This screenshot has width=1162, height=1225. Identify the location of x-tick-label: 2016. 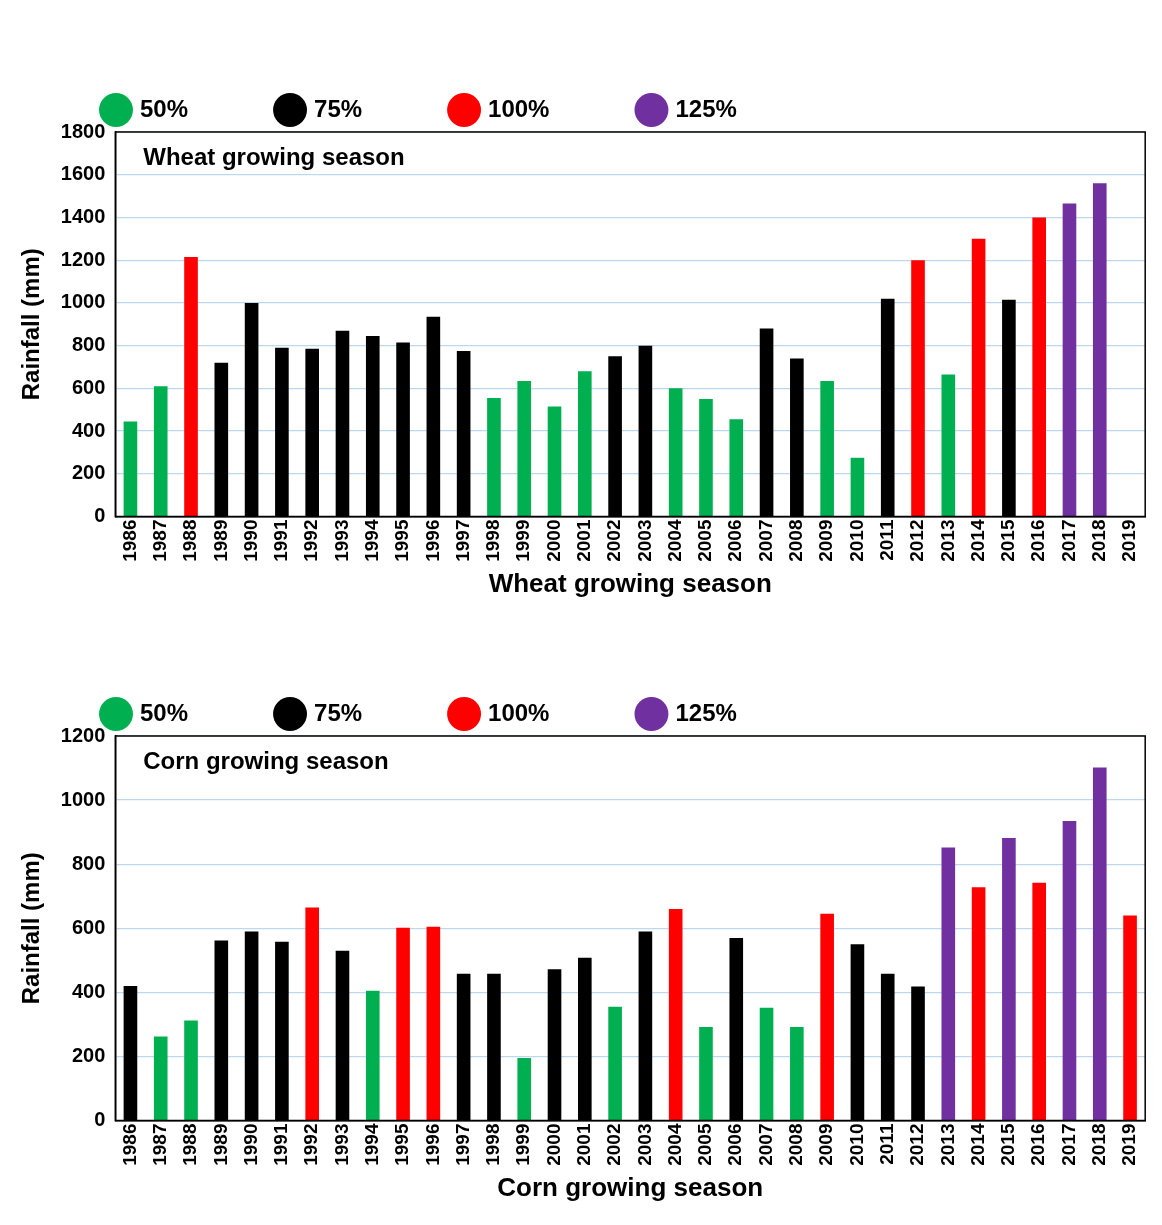
(1038, 1144).